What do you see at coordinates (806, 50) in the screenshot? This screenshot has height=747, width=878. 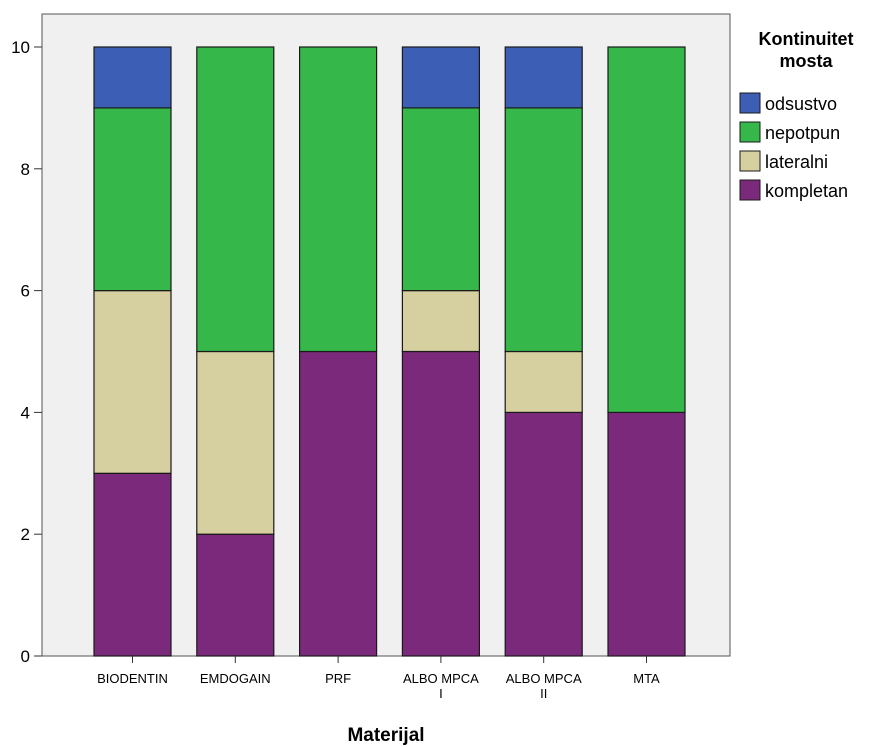 I see `legend-title: Kontinuitet mosta` at bounding box center [806, 50].